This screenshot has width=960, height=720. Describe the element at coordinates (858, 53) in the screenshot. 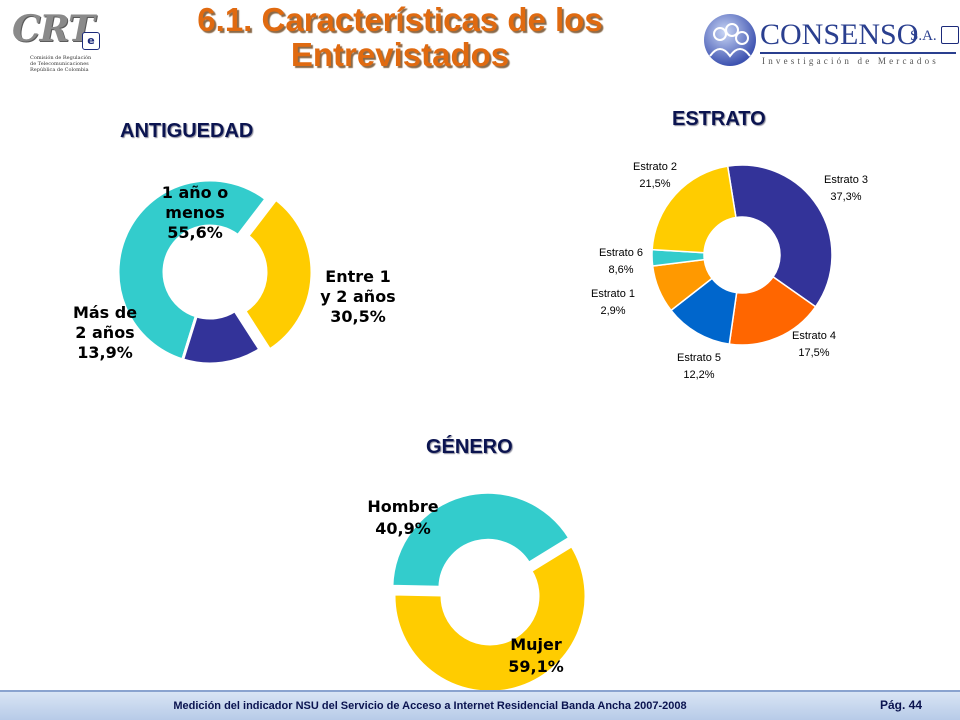

I see `consenso-divider` at that location.